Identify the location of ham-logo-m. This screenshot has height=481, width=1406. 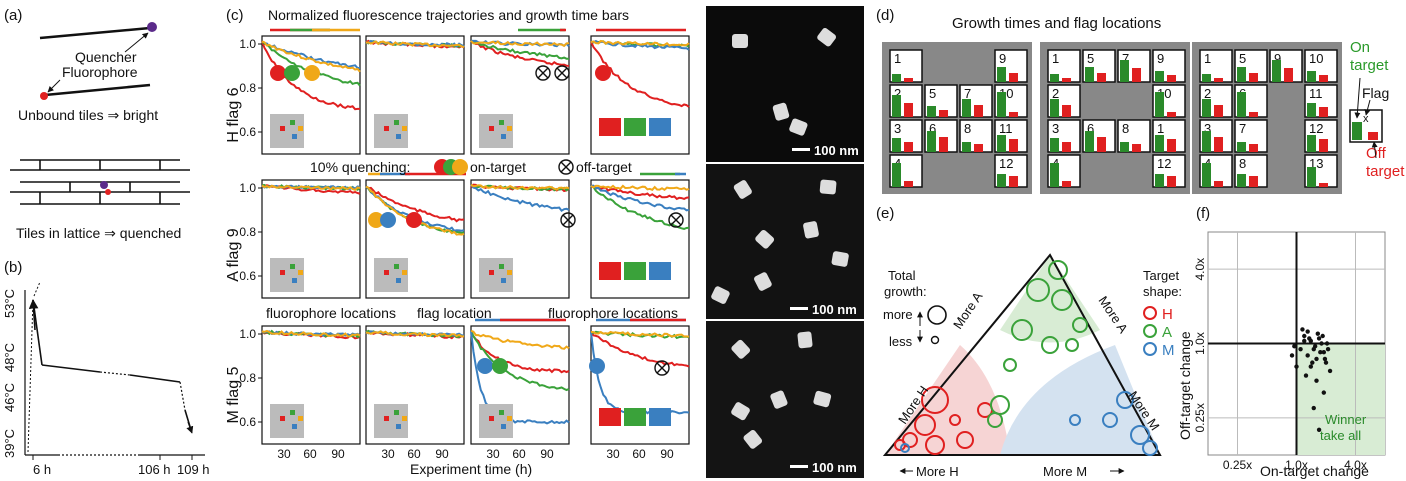
(660, 271).